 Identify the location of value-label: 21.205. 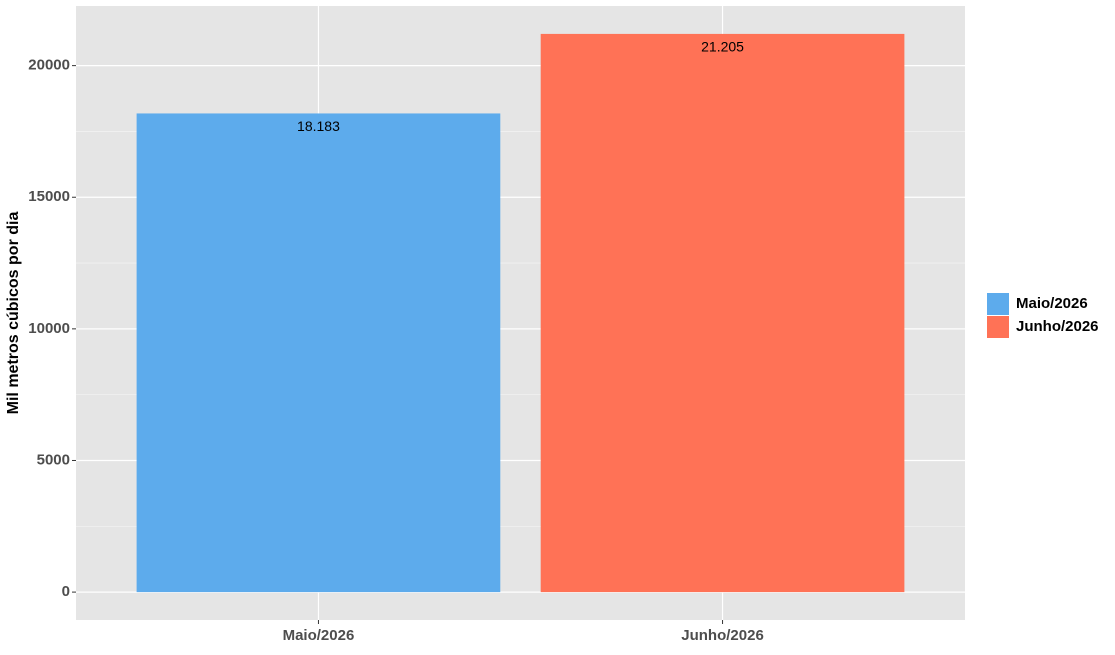
(722, 47).